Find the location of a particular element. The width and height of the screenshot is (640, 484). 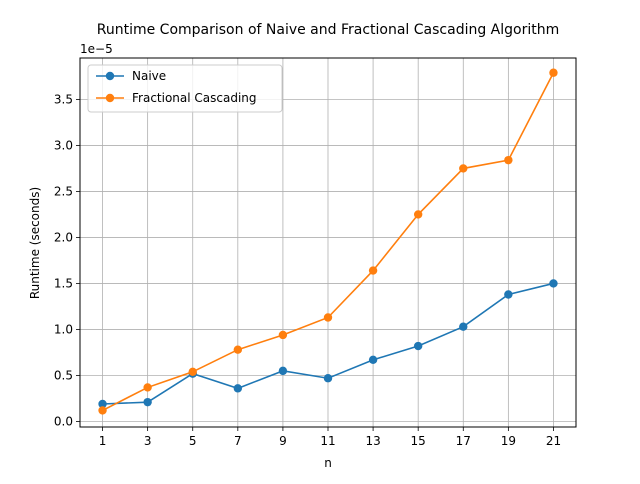

y-tick-label: 0.0 is located at coordinates (63, 421).